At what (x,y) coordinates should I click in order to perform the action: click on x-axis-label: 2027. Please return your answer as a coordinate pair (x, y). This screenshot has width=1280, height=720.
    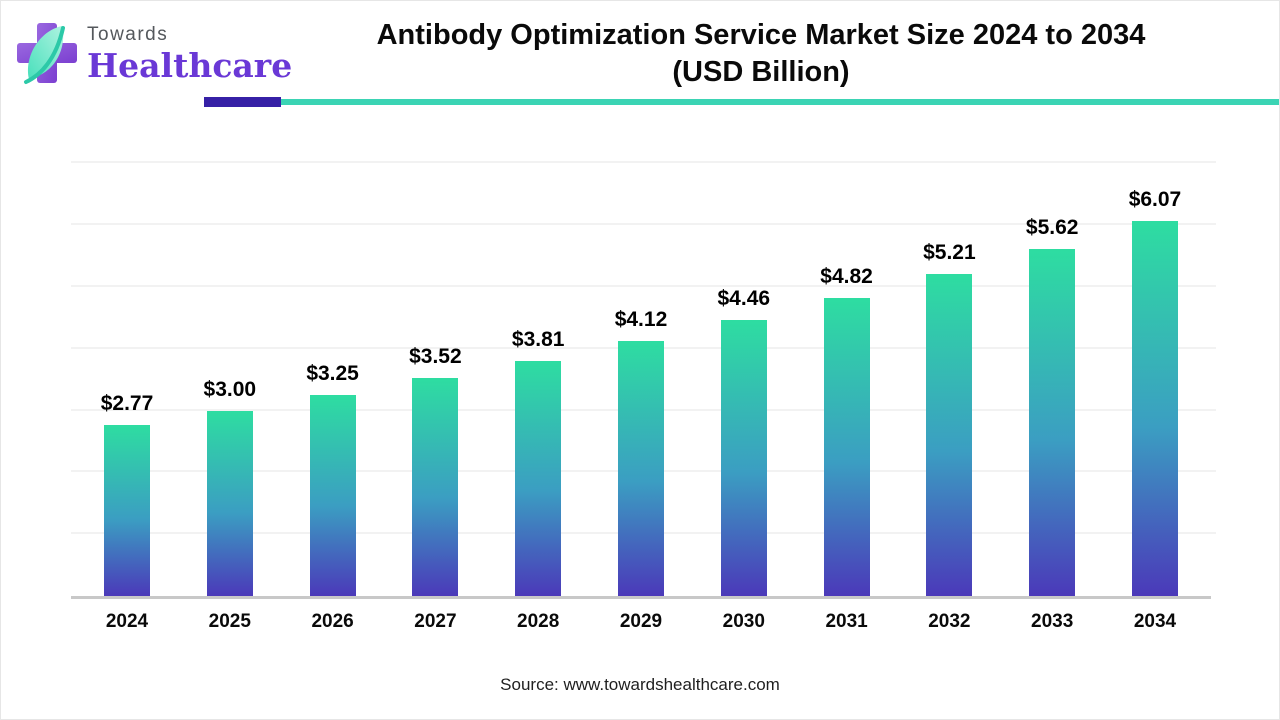
    Looking at the image, I should click on (435, 621).